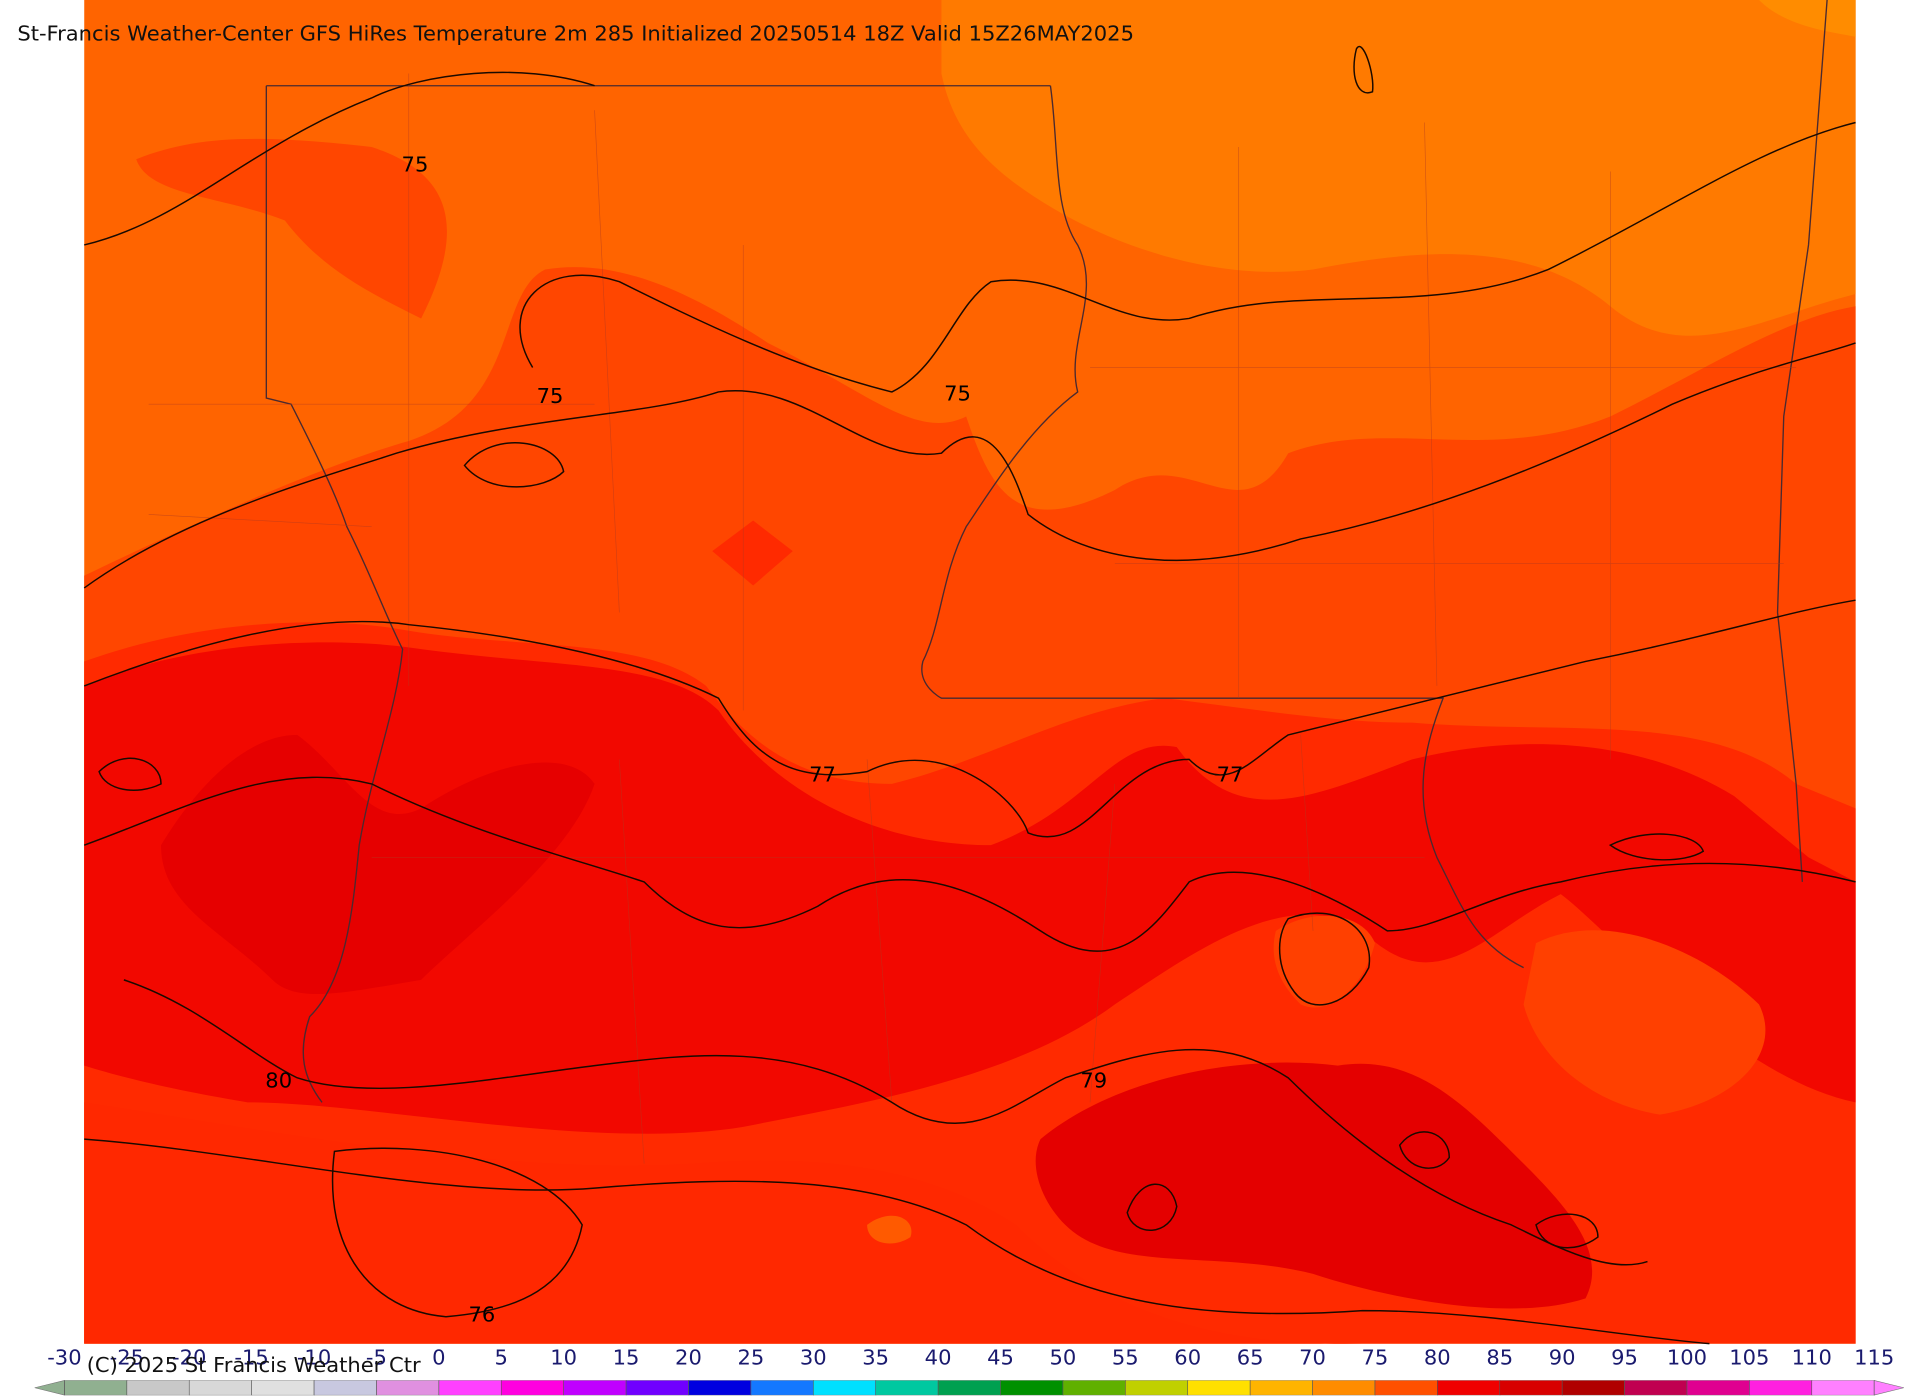 The width and height of the screenshot is (1920, 1400). Describe the element at coordinates (1874, 1358) in the screenshot. I see `colorbar-tick-label: 115` at that location.